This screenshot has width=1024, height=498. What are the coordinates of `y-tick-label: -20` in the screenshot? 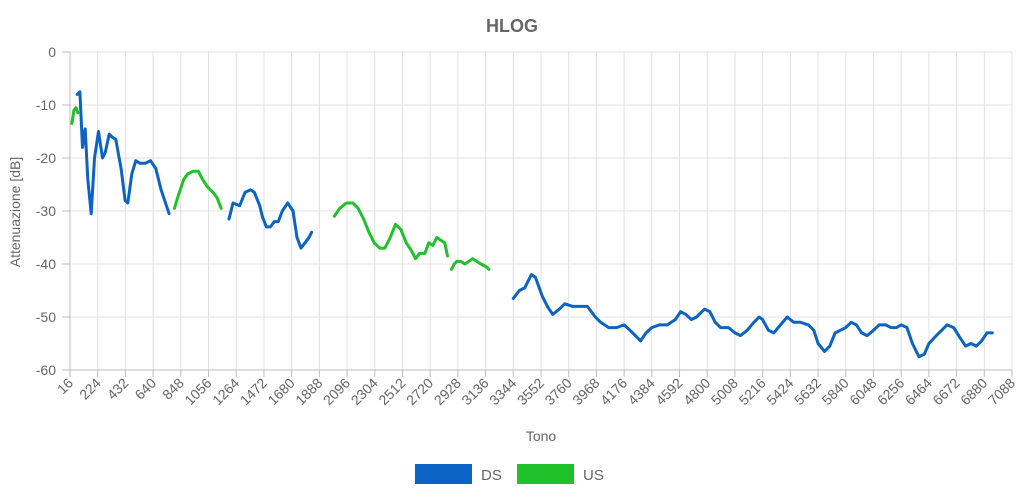 It's located at (46, 158).